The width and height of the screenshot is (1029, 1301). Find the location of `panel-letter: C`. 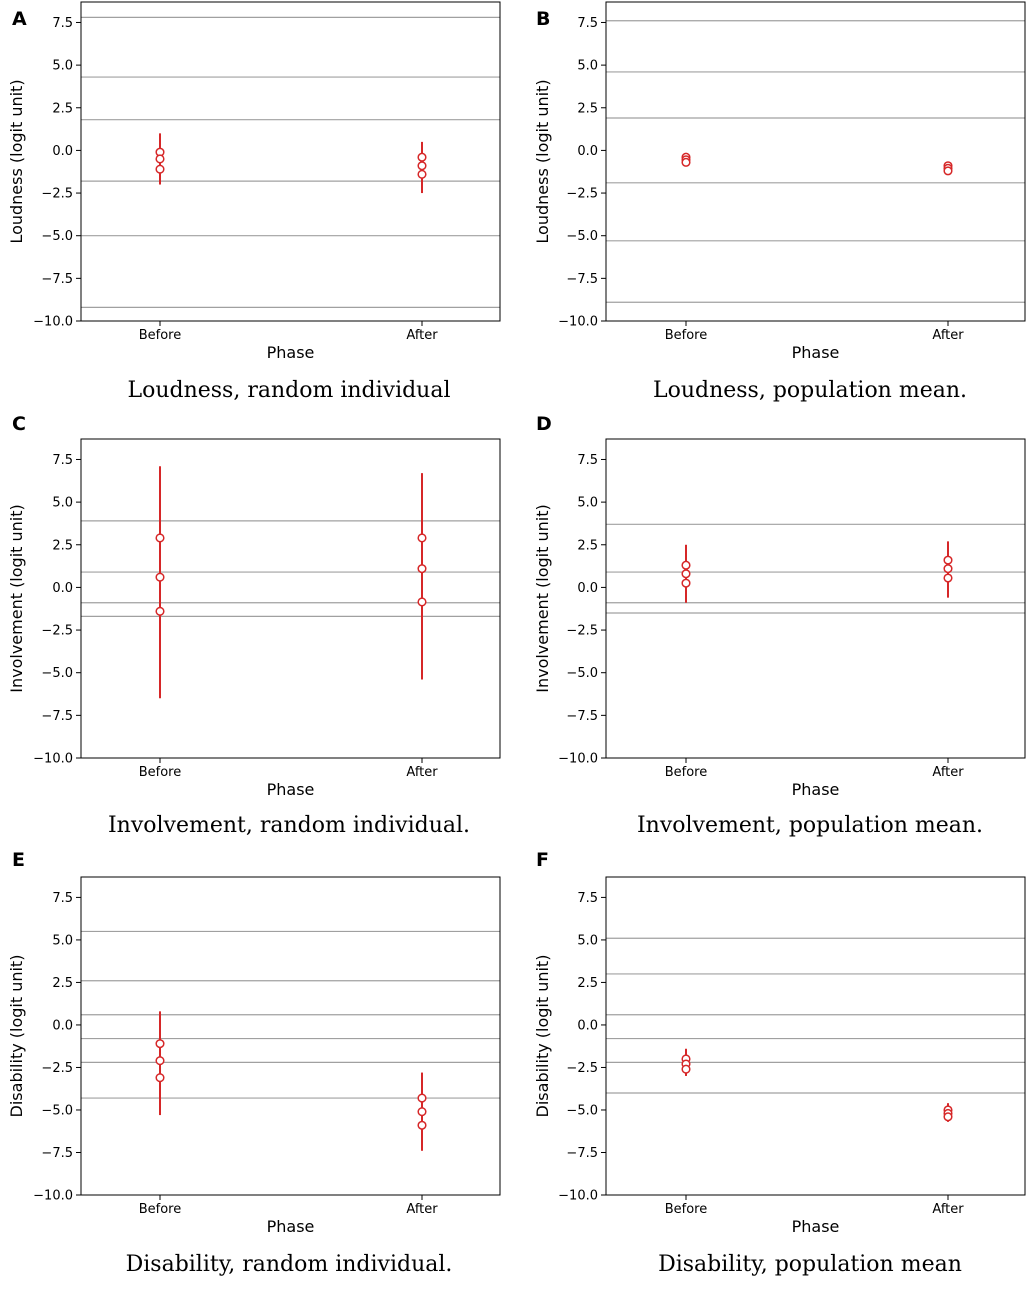

panel-letter: C is located at coordinates (19, 424).